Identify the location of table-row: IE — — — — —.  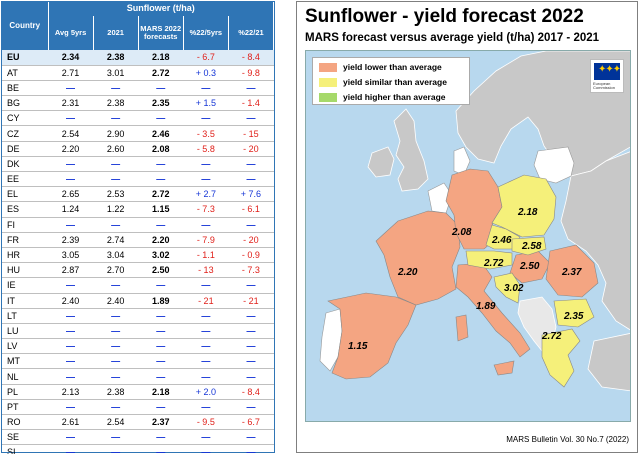
(138, 285).